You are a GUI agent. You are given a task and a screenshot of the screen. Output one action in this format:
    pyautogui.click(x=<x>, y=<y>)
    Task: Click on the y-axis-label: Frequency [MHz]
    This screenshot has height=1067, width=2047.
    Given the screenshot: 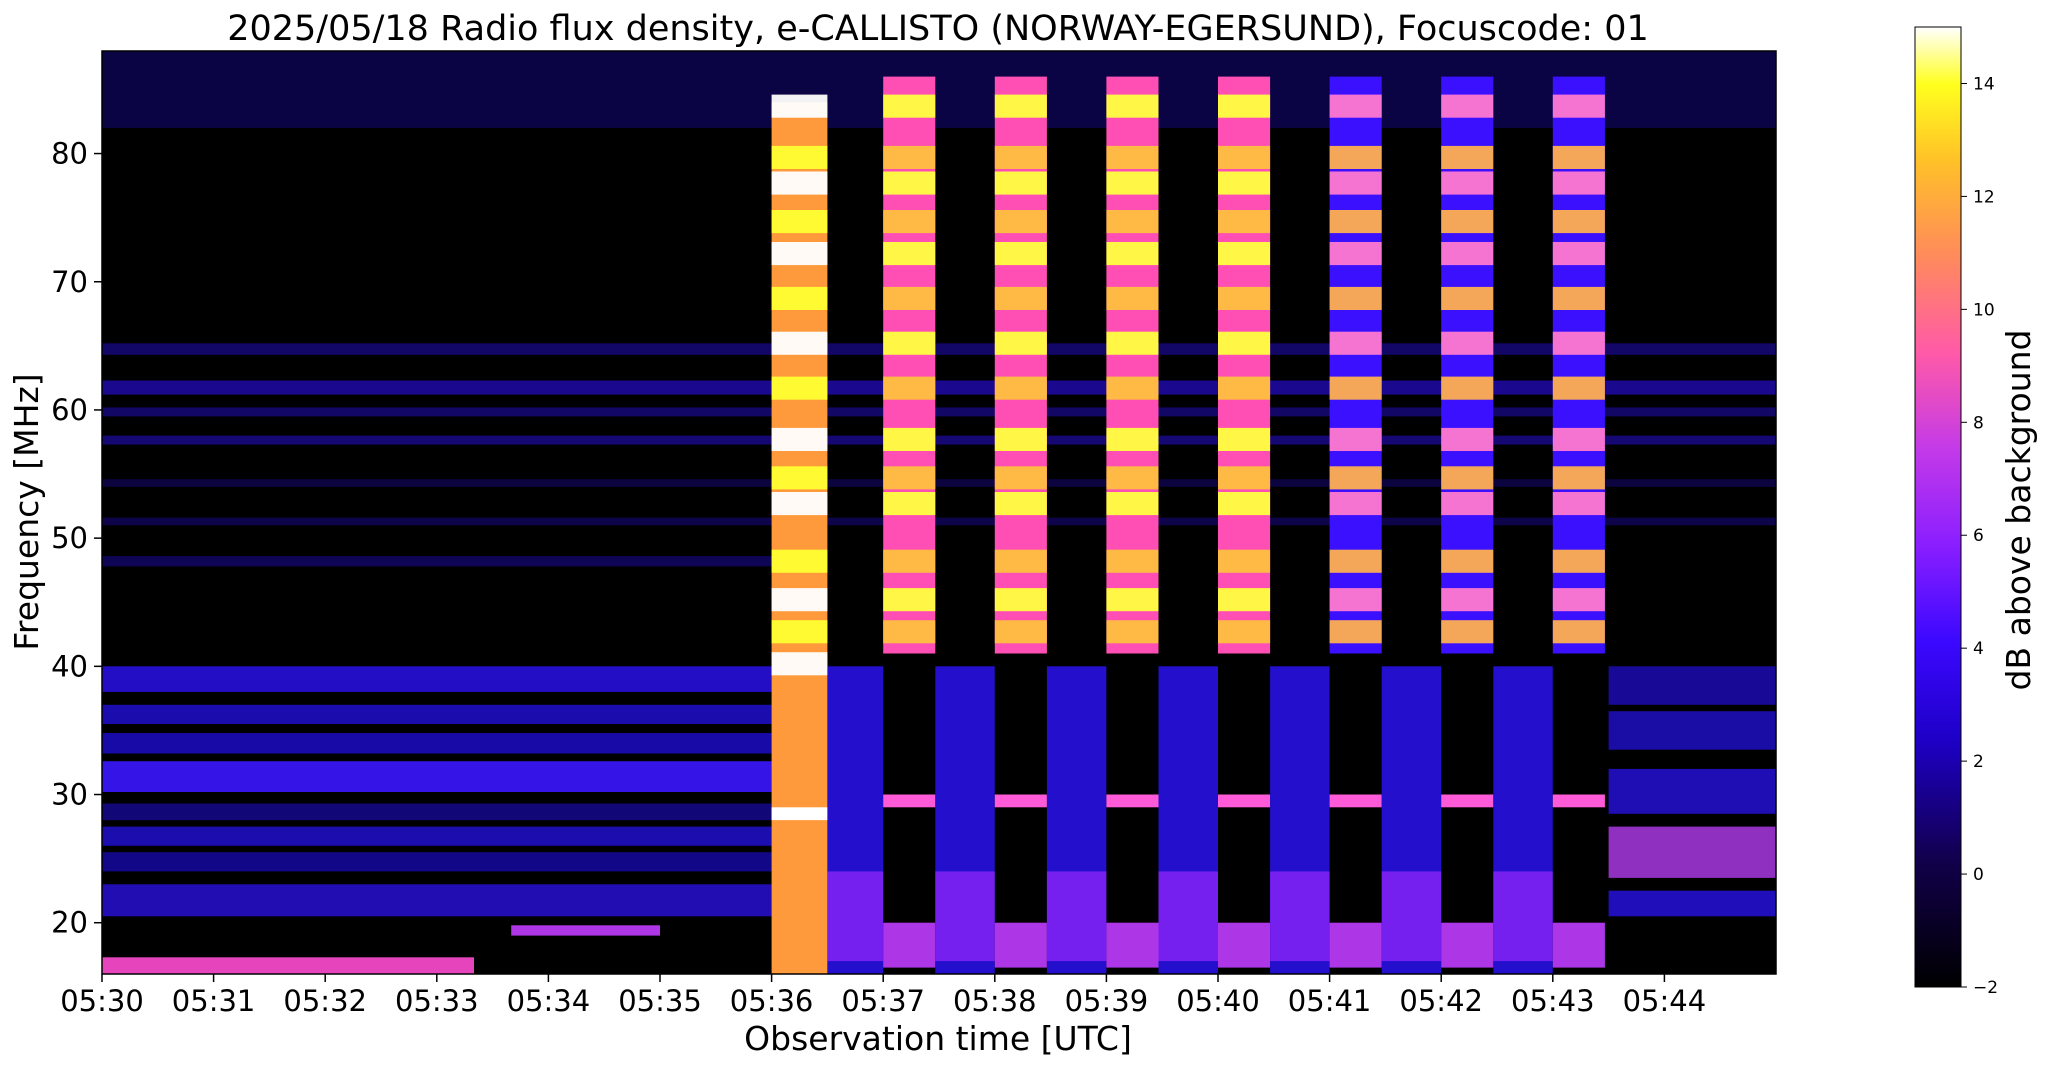 What is the action you would take?
    pyautogui.click(x=26, y=511)
    